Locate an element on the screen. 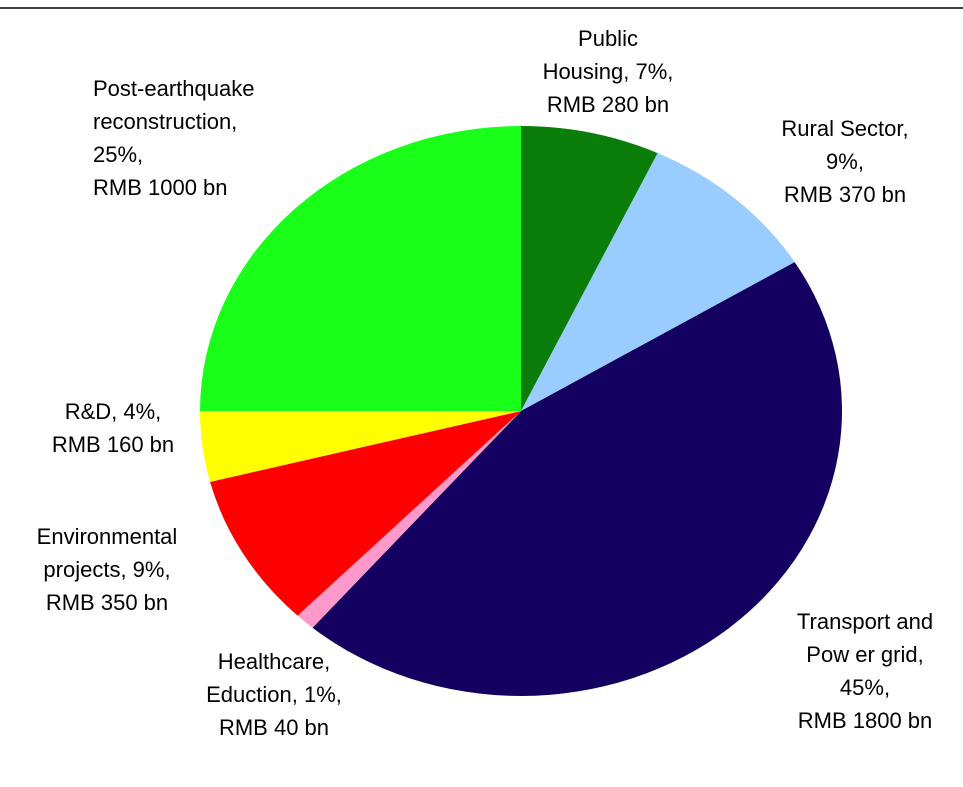  slice-label: Rural Sector, is located at coordinates (844, 128).